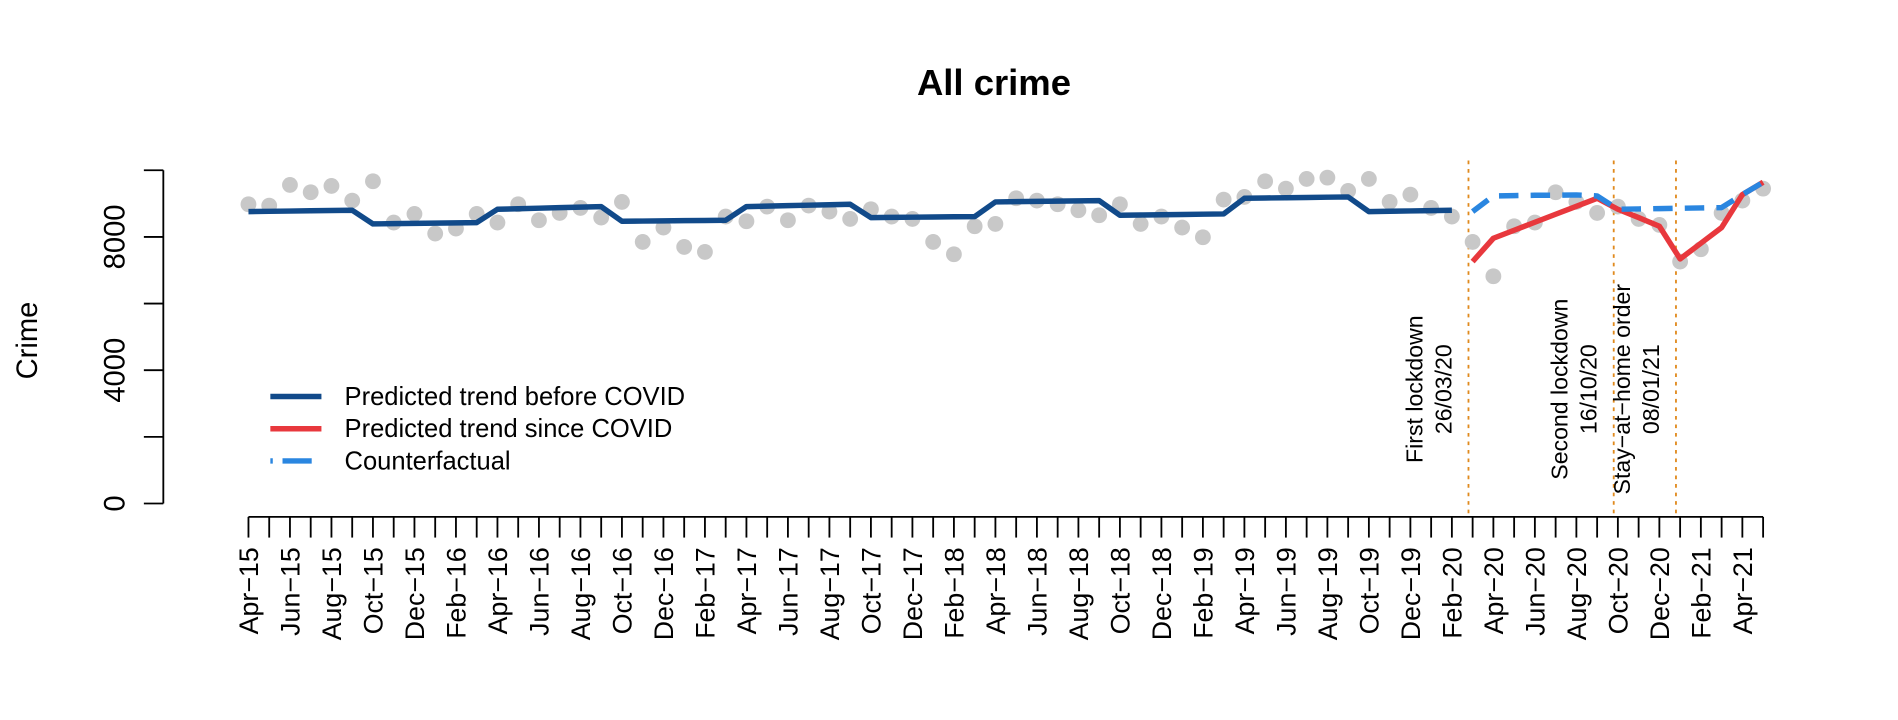 The image size is (1898, 720). I want to click on x-tick-label: Oct−15, so click(374, 590).